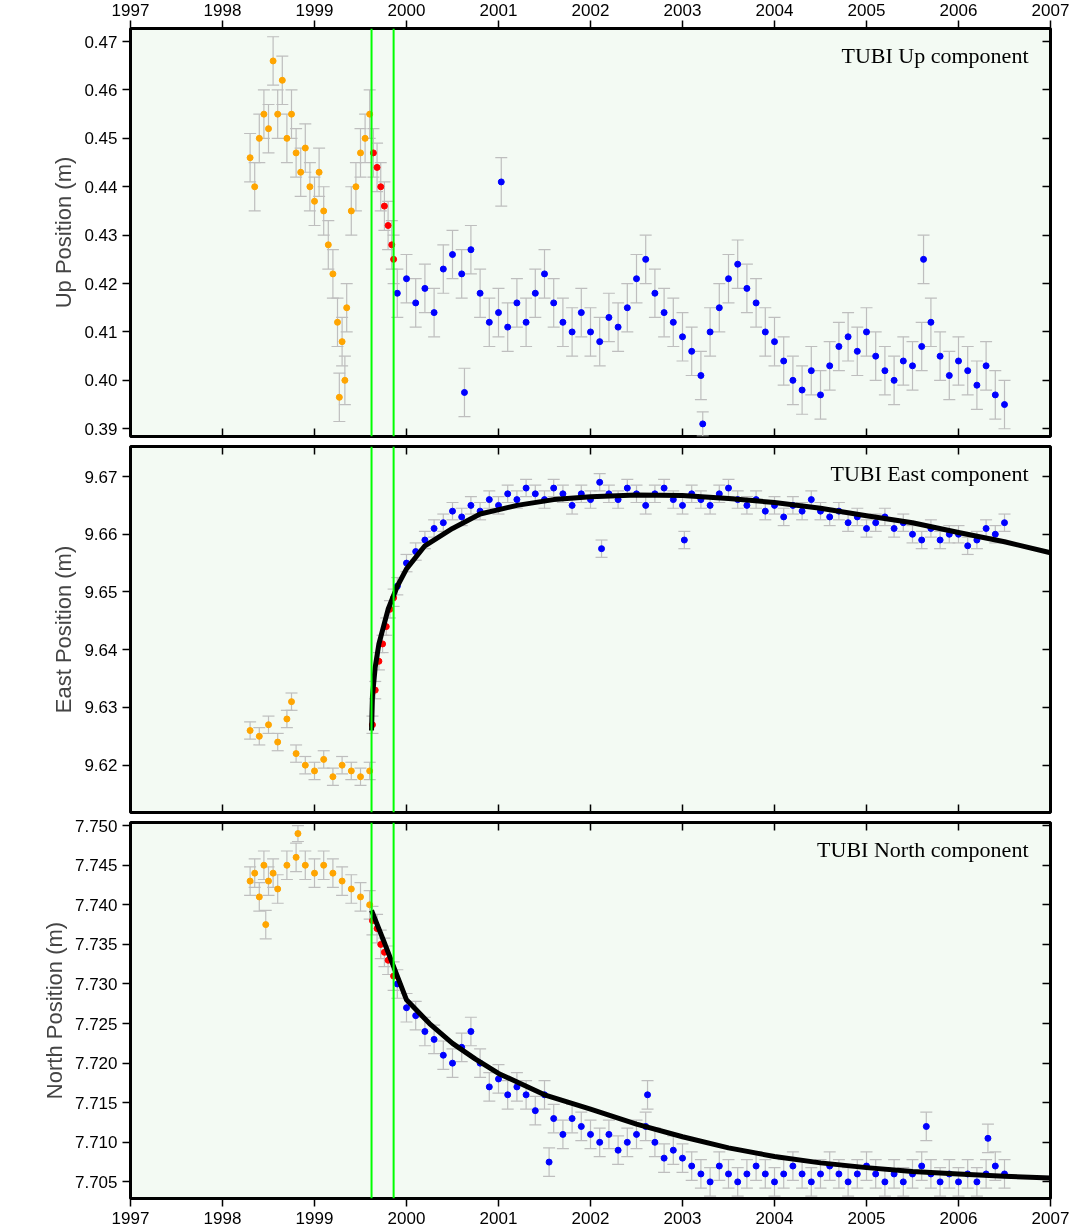 The width and height of the screenshot is (1072, 1232). I want to click on annotation: TUBI North component, so click(923, 849).